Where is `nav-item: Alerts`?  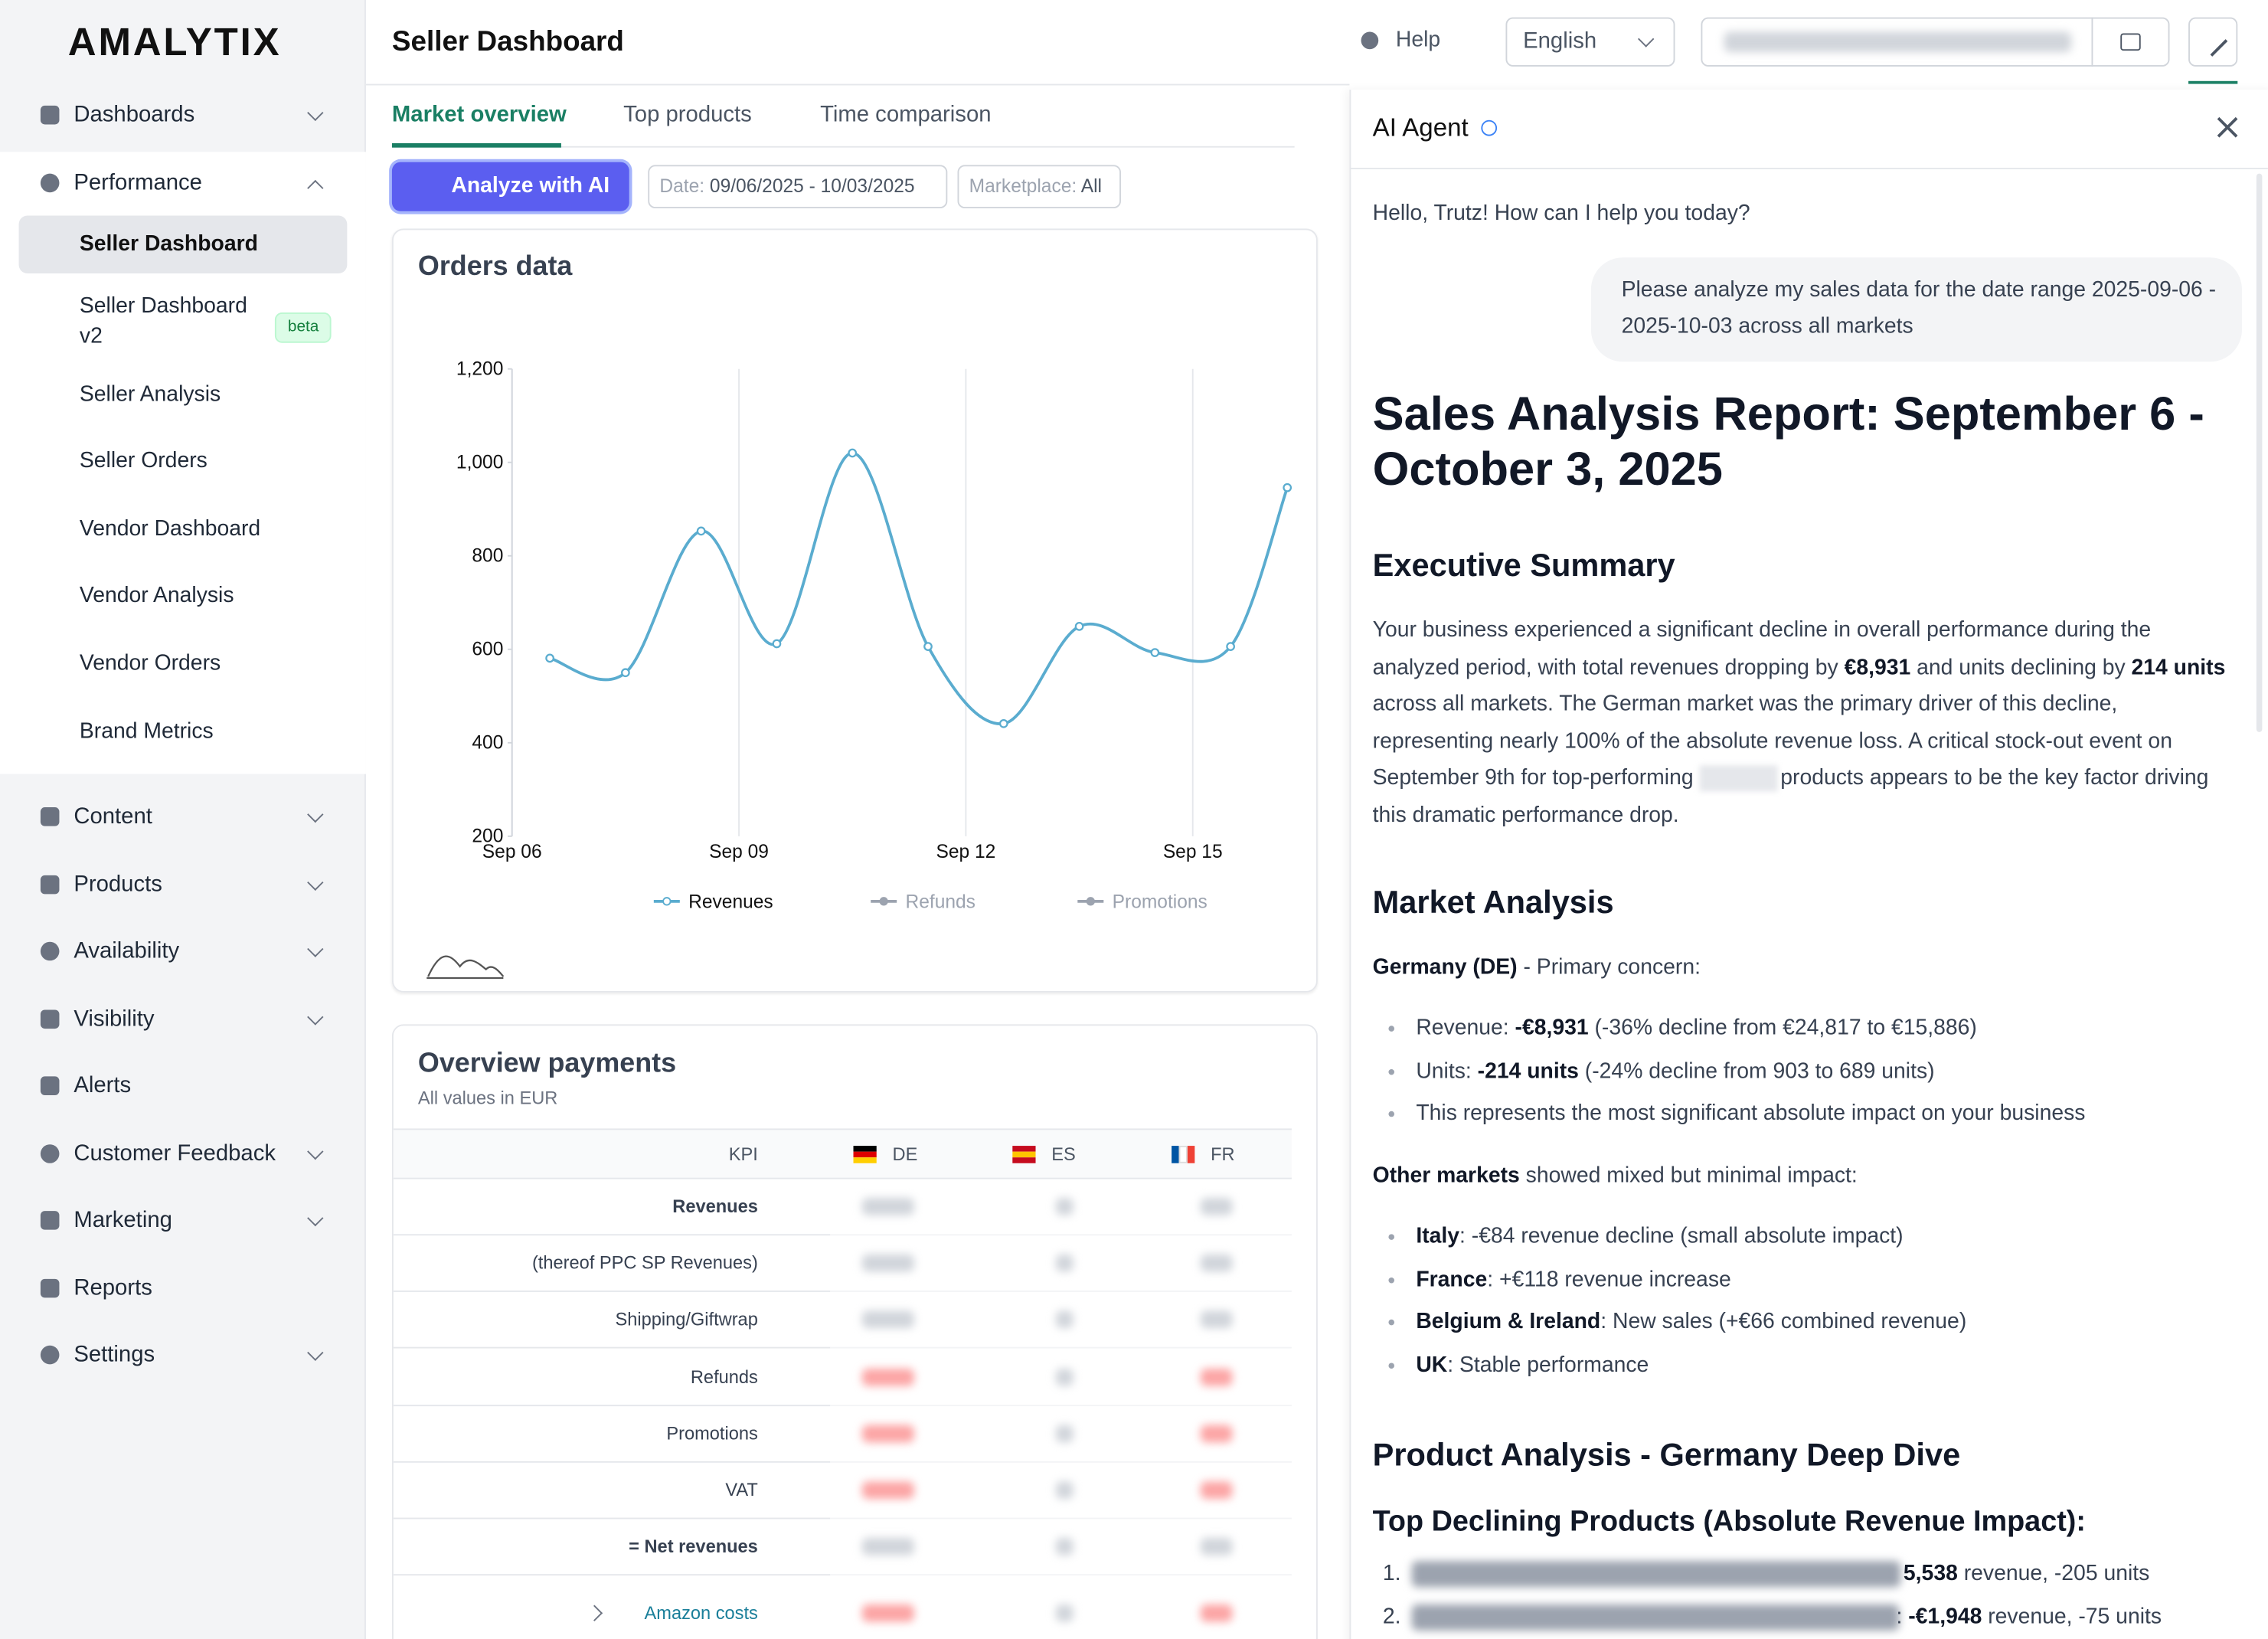 nav-item: Alerts is located at coordinates (103, 1086).